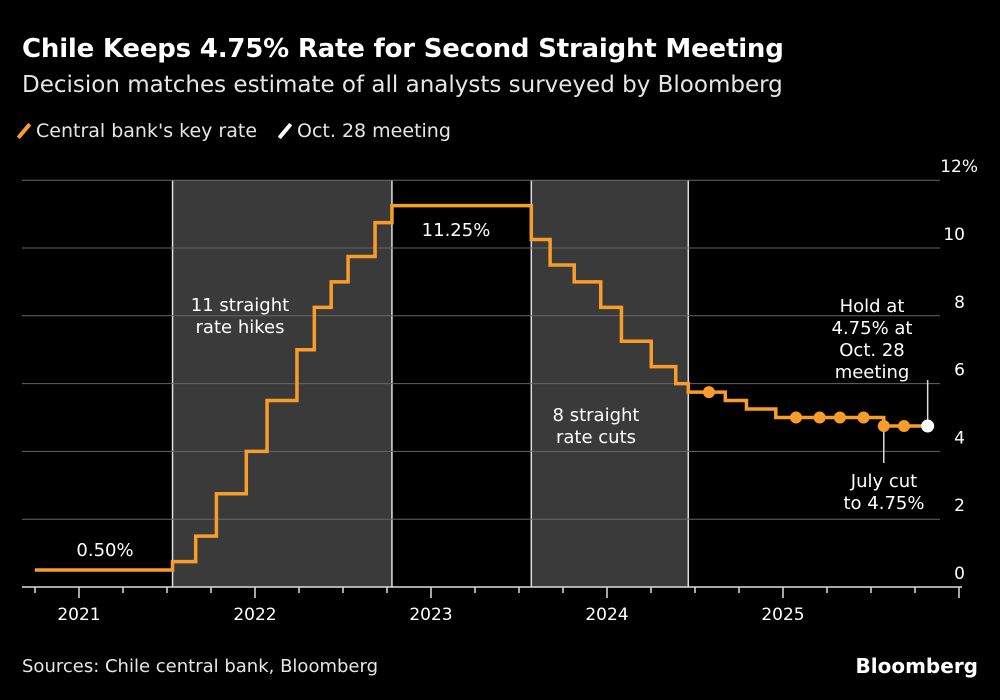  Describe the element at coordinates (596, 437) in the screenshot. I see `cuts-annotation-line: rate cuts` at that location.